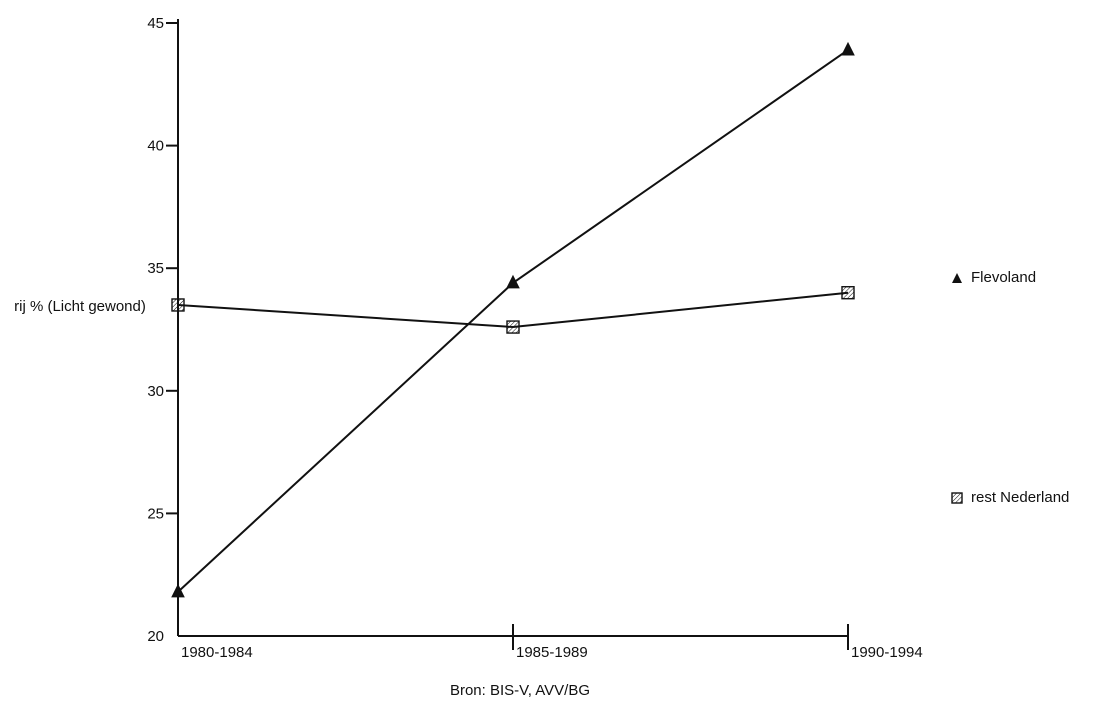  I want to click on y-axis-label: rij % (Licht gewond), so click(80, 306).